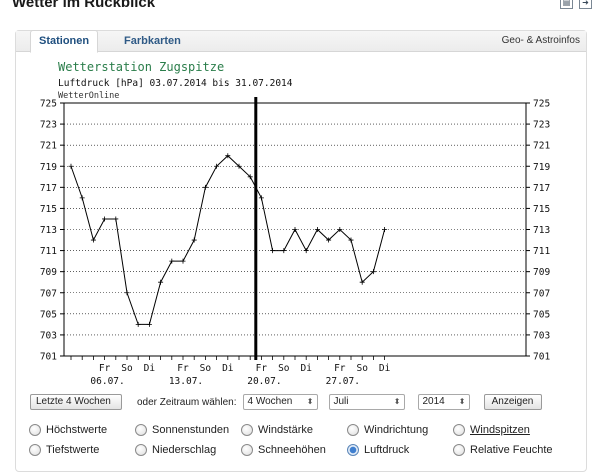  Describe the element at coordinates (48, 314) in the screenshot. I see `y-tick-label: 705` at that location.